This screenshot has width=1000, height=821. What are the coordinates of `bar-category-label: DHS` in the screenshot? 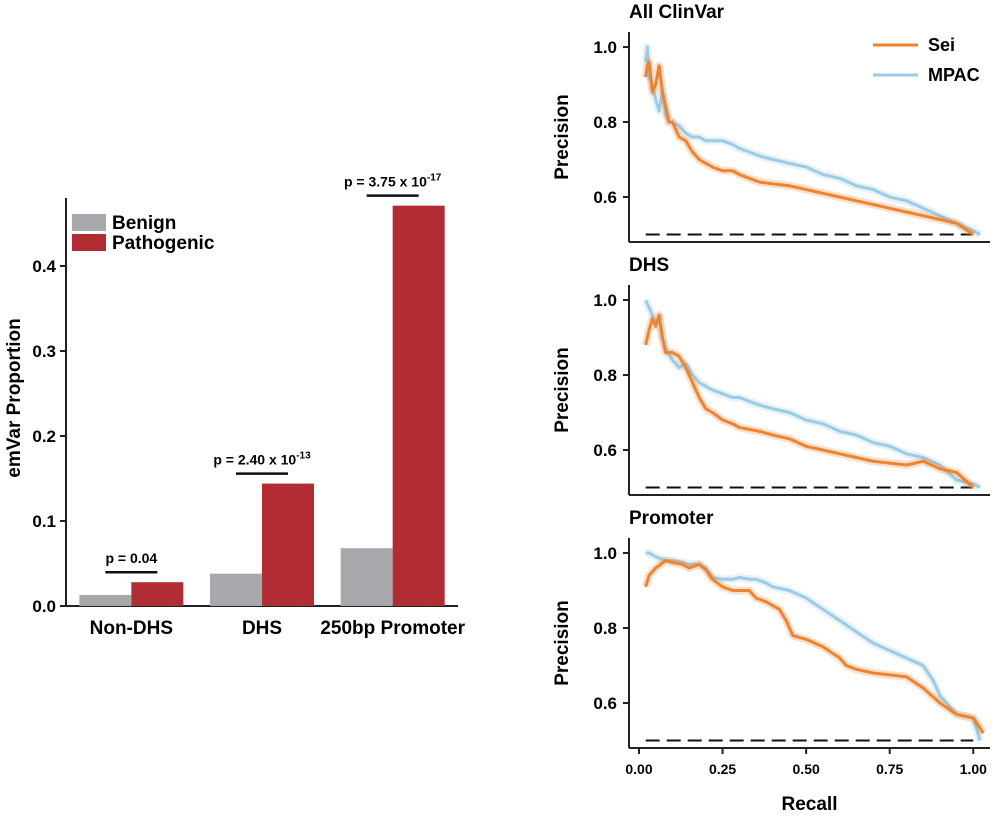 It's located at (262, 628).